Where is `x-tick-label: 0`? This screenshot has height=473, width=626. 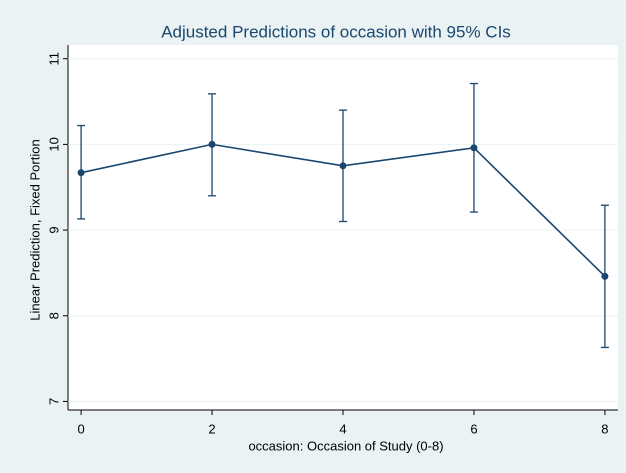
x-tick-label: 0 is located at coordinates (80, 428).